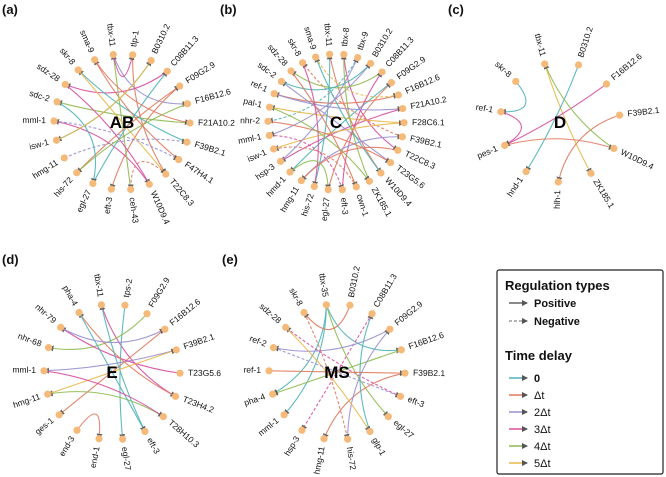  What do you see at coordinates (190, 123) in the screenshot?
I see `node-a-F21A10.2` at bounding box center [190, 123].